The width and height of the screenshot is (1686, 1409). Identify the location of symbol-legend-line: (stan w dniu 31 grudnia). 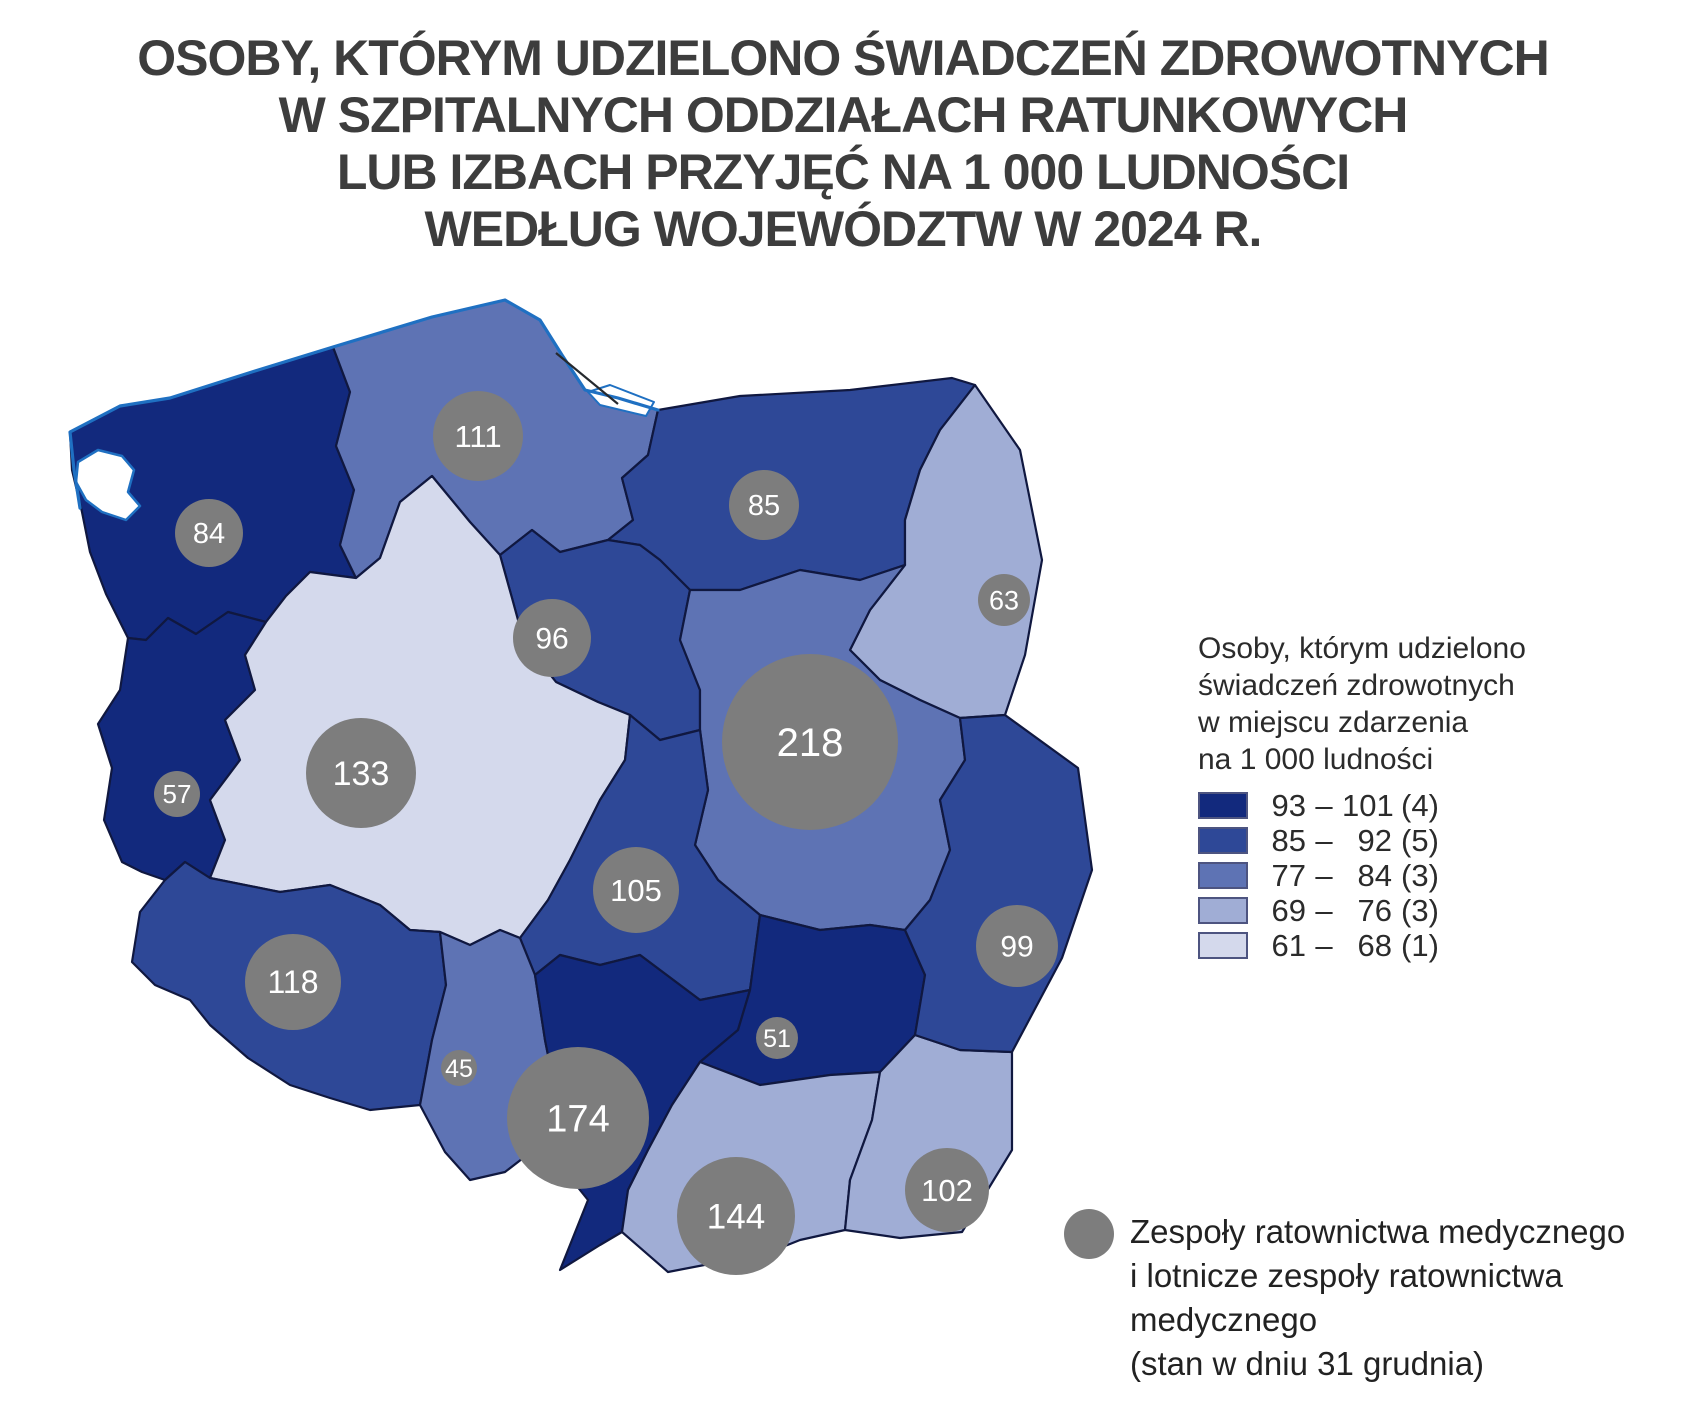
(1307, 1363).